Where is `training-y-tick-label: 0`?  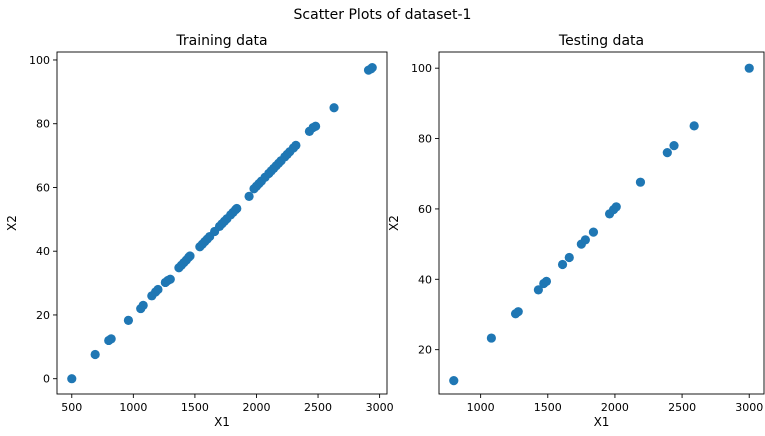
training-y-tick-label: 0 is located at coordinates (46, 379).